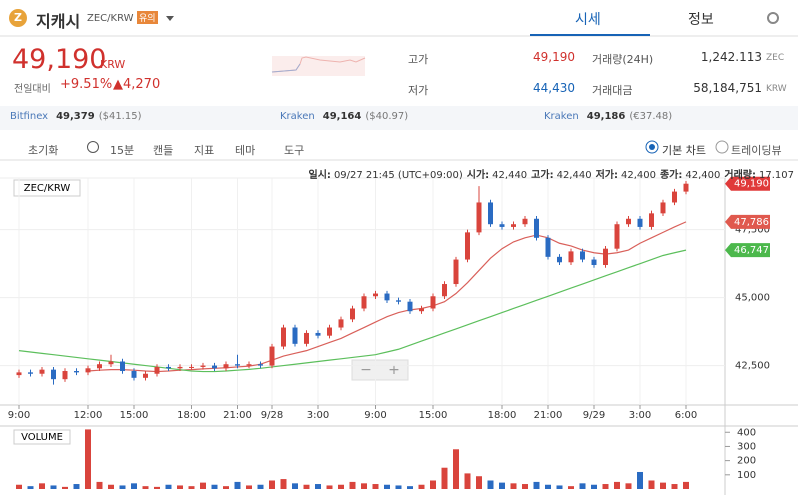  What do you see at coordinates (366, 370) in the screenshot?
I see `zoom-out: −` at bounding box center [366, 370].